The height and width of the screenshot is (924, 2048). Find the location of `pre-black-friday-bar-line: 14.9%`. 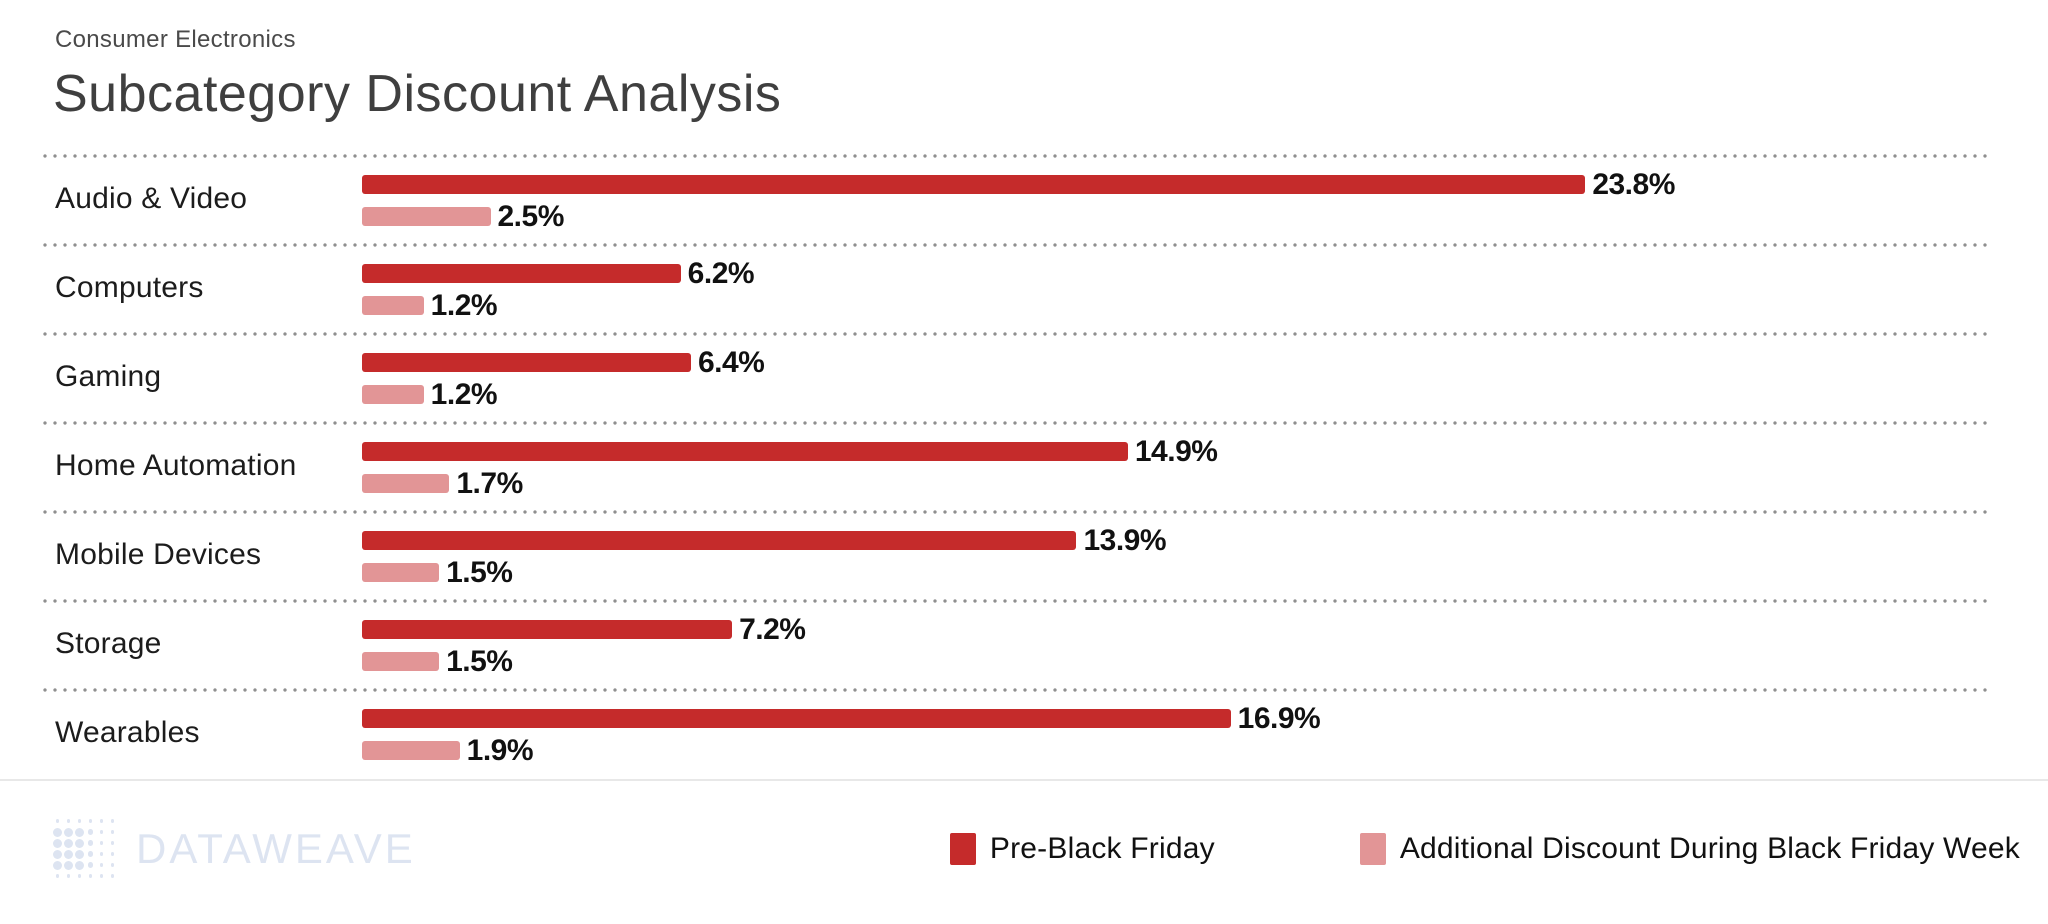

pre-black-friday-bar-line: 14.9% is located at coordinates (1205, 451).